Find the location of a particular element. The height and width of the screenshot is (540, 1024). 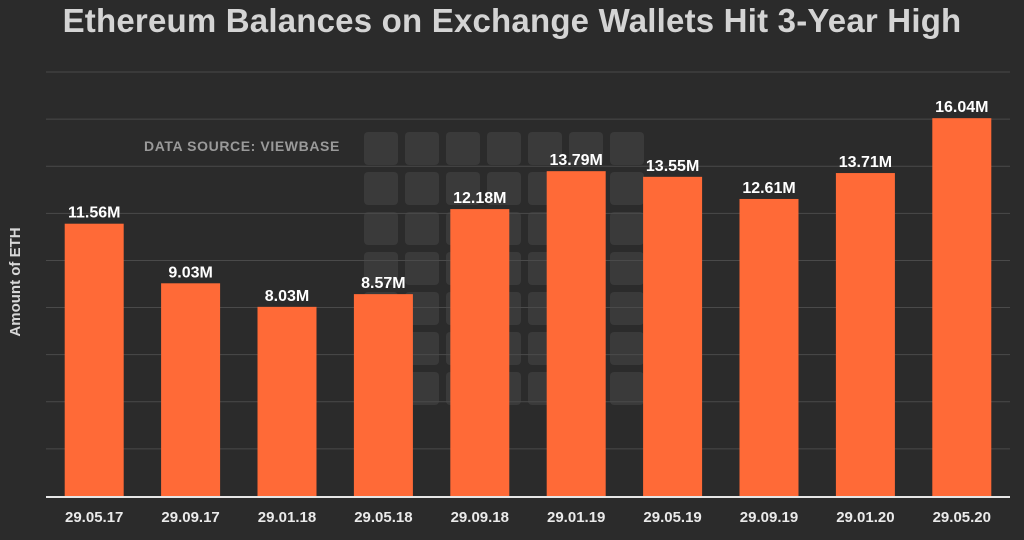

x-tick-label: 29.01.18 is located at coordinates (287, 517).